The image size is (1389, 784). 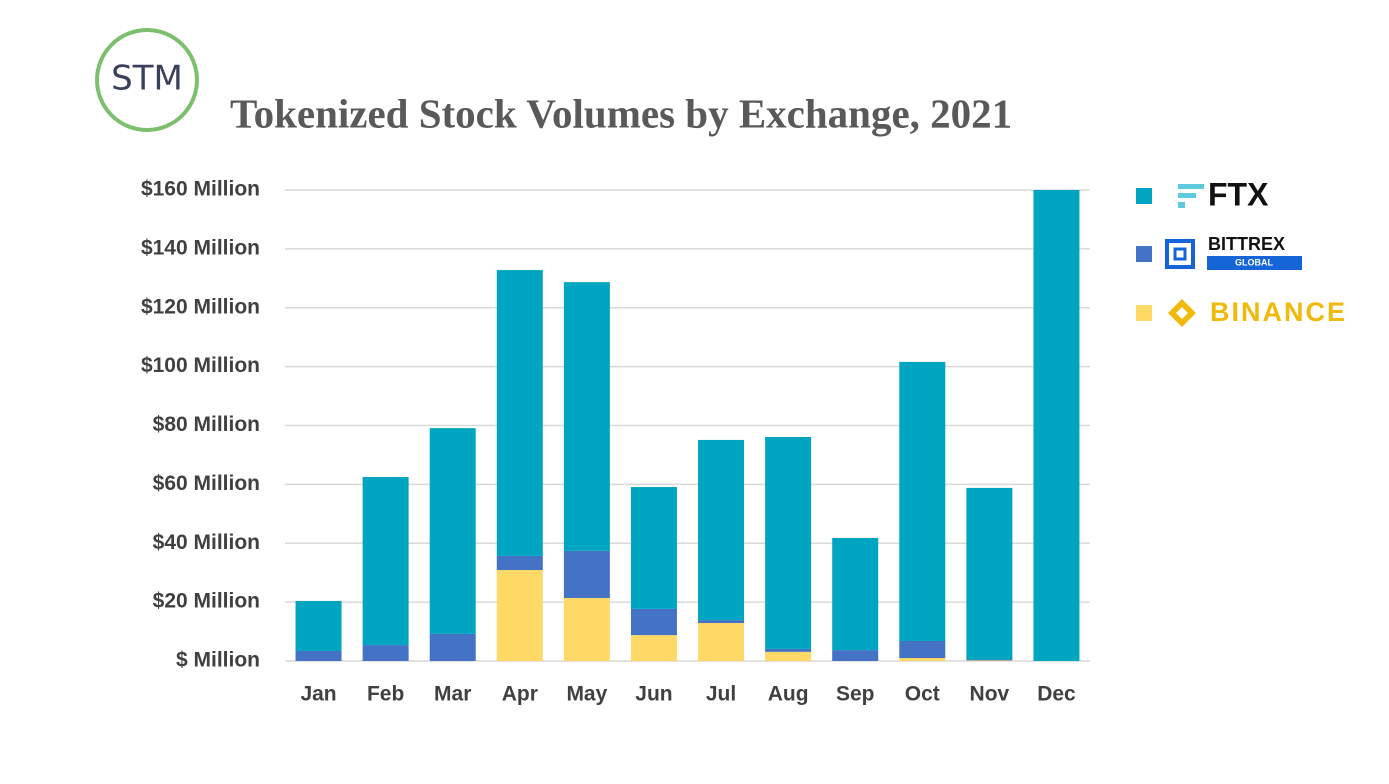 What do you see at coordinates (855, 694) in the screenshot?
I see `x-tick-label: Sep` at bounding box center [855, 694].